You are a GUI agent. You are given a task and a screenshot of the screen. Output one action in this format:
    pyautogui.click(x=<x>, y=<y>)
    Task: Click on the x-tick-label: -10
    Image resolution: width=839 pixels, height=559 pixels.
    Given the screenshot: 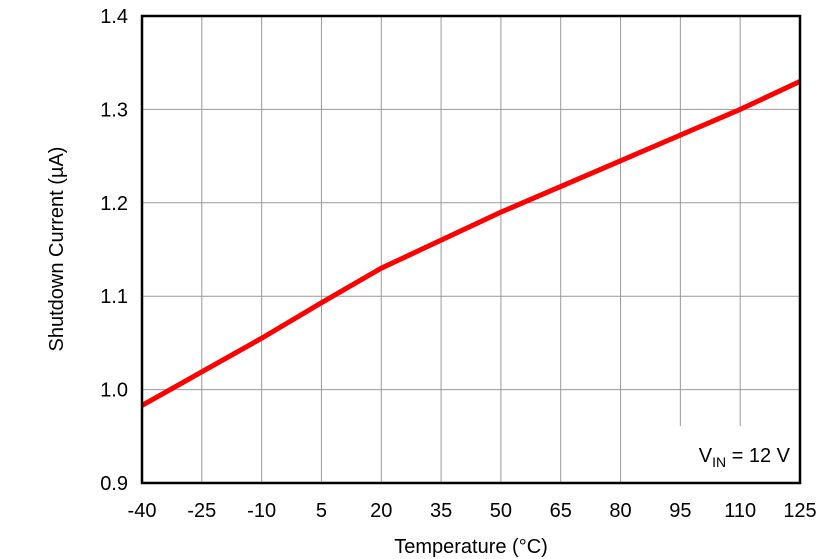 What is the action you would take?
    pyautogui.click(x=261, y=511)
    